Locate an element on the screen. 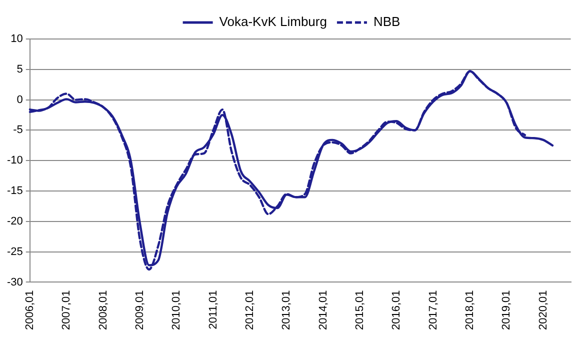 This screenshot has width=587, height=337. y-tick-label: -25 is located at coordinates (14, 252).